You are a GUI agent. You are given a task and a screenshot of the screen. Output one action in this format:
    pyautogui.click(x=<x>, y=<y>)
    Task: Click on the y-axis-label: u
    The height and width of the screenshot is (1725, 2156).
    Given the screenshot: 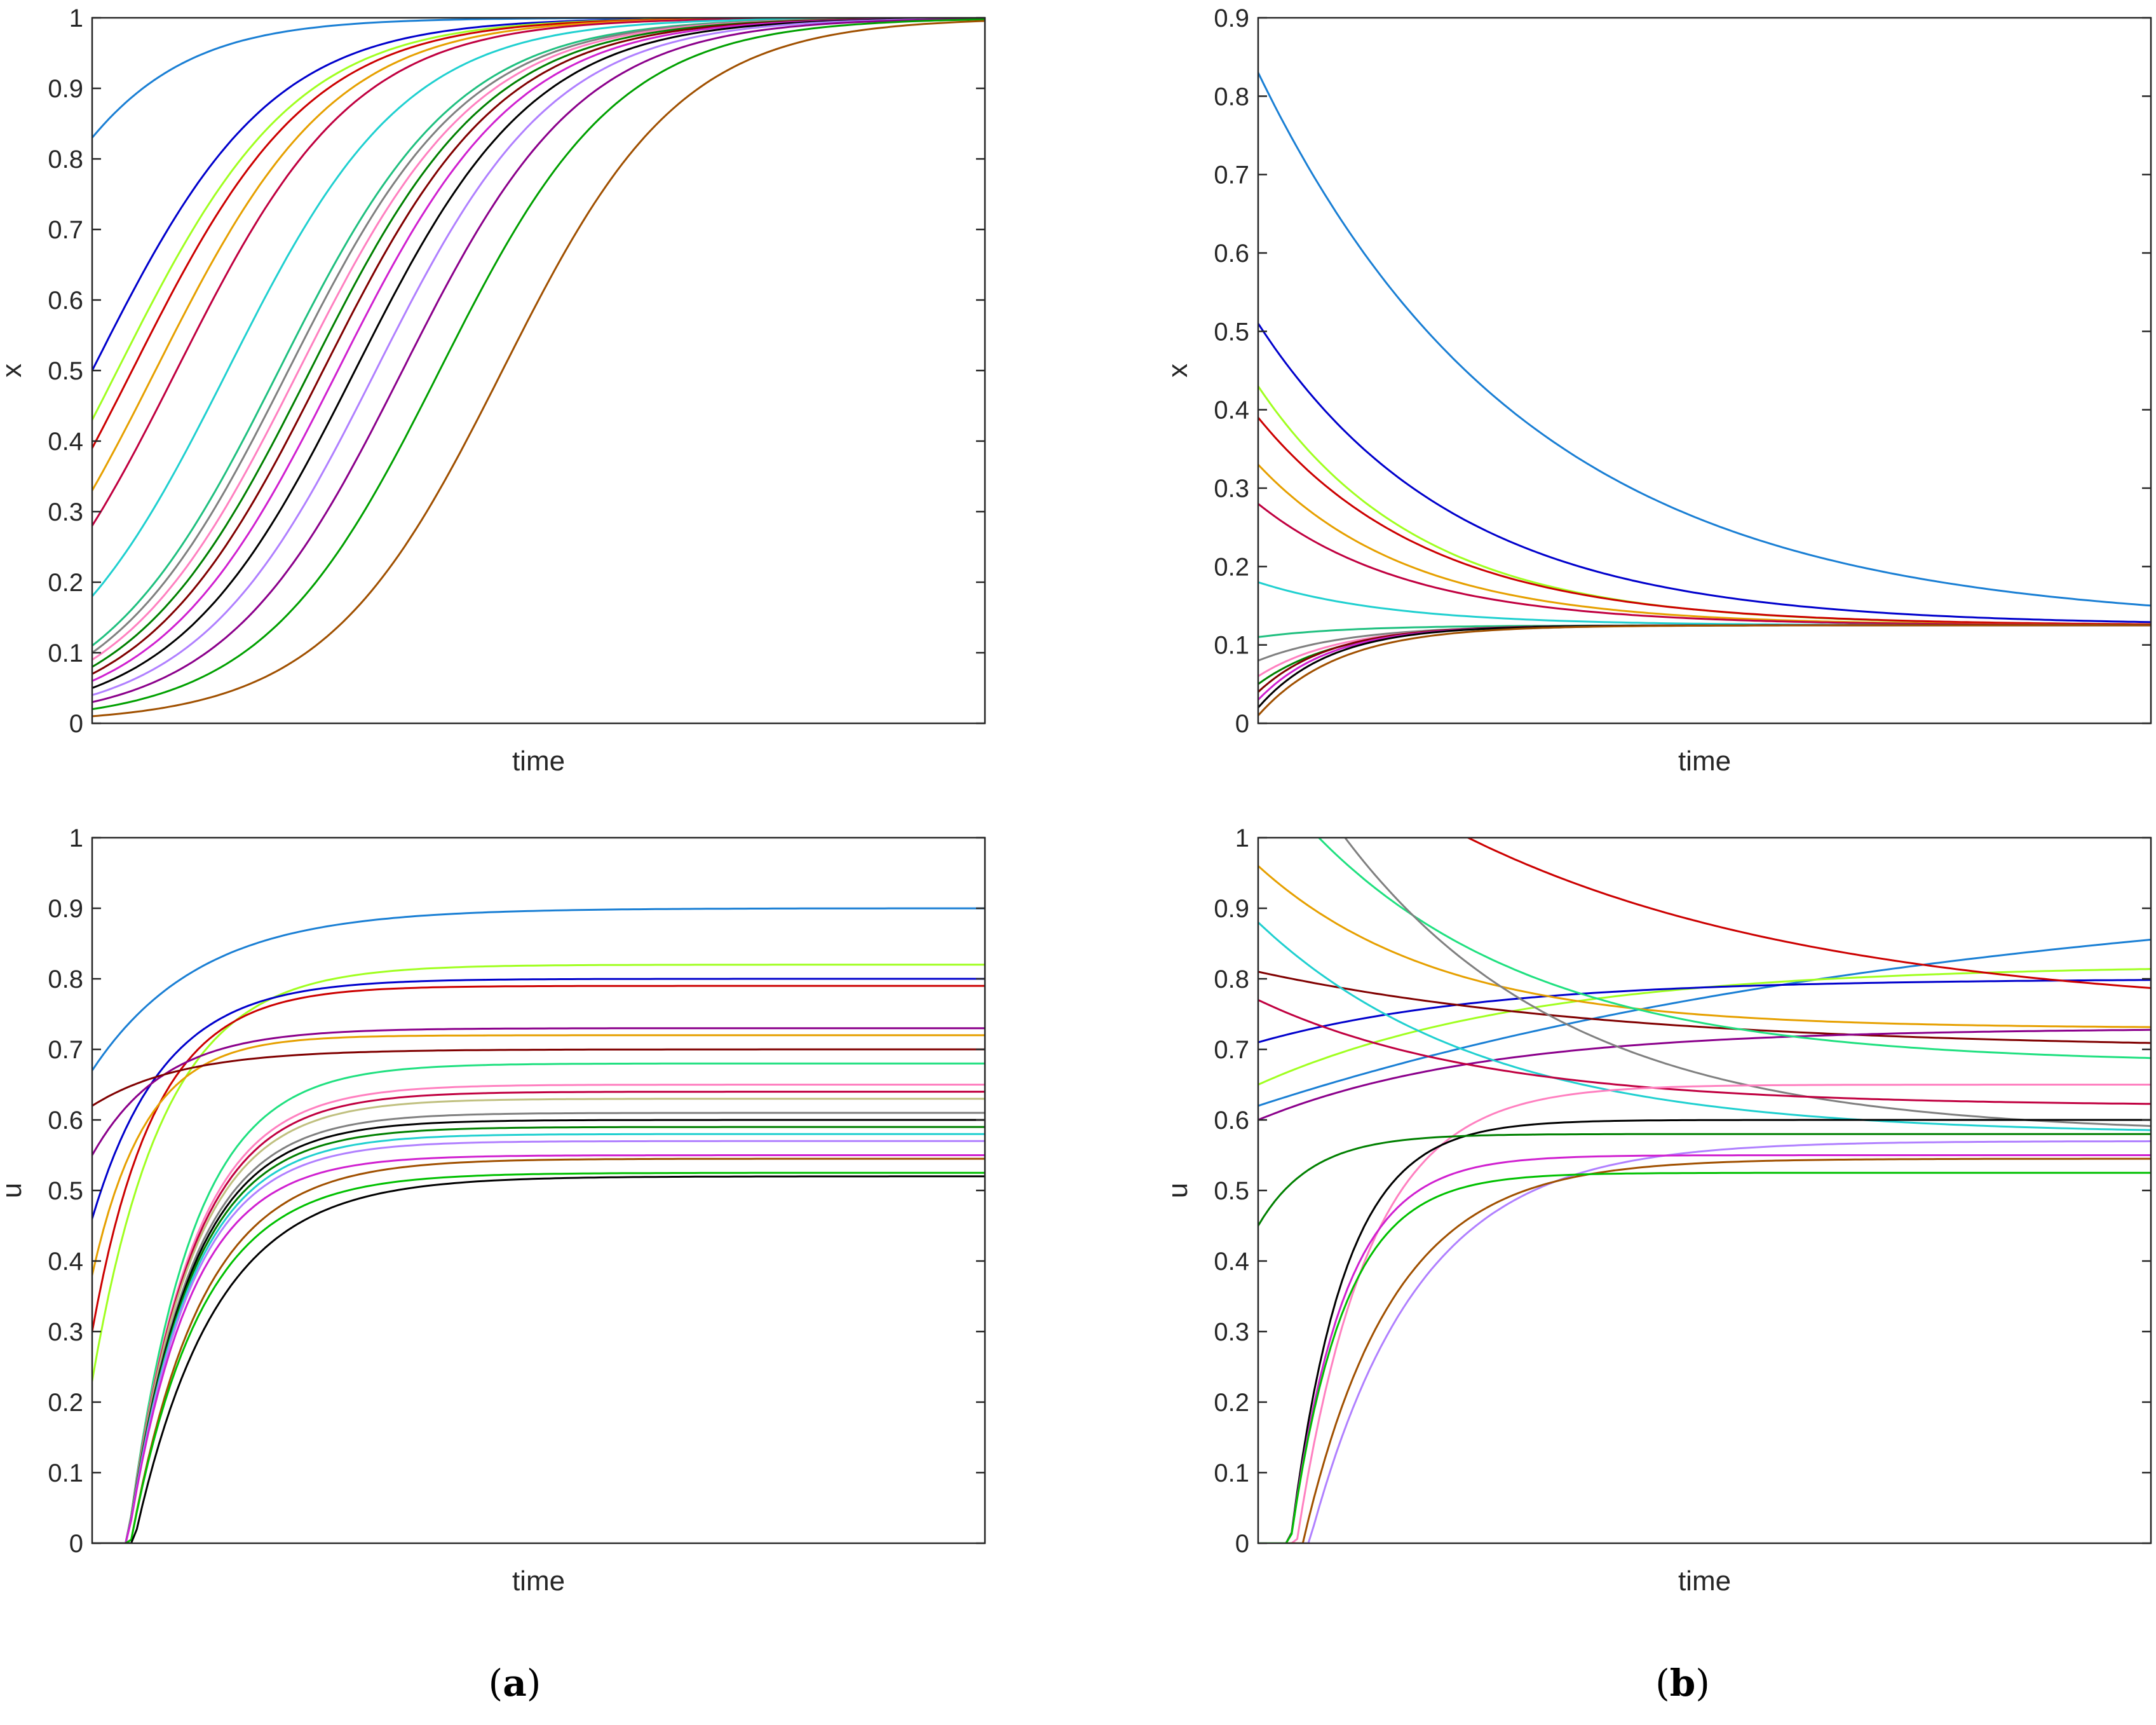 What is the action you would take?
    pyautogui.click(x=1177, y=1190)
    